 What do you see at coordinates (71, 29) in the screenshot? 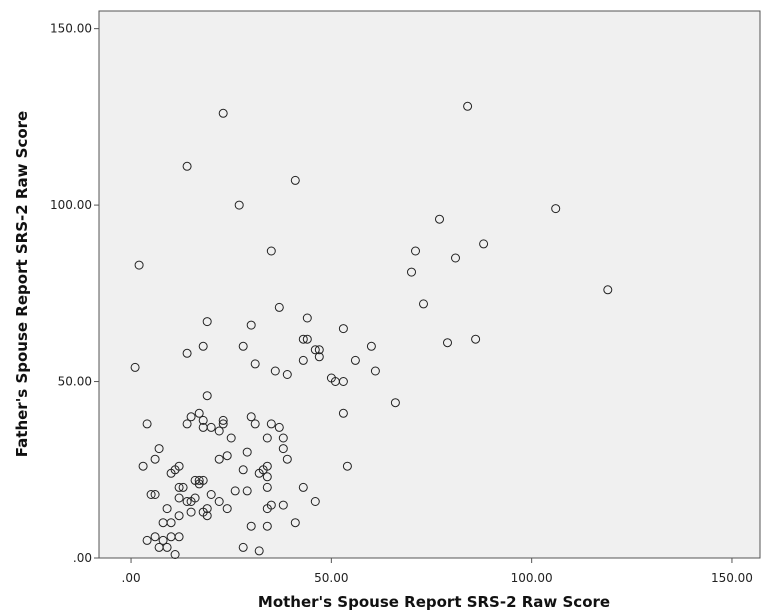
I see `y-tick-label: 150.00` at bounding box center [71, 29].